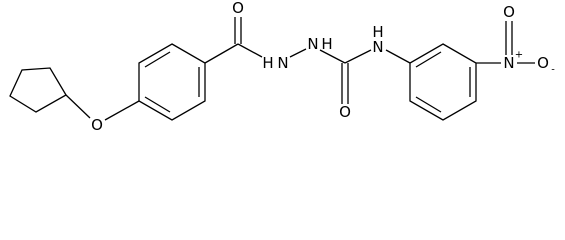 This screenshot has width=565, height=240. What do you see at coordinates (519, 55) in the screenshot?
I see `charge-label: +` at bounding box center [519, 55].